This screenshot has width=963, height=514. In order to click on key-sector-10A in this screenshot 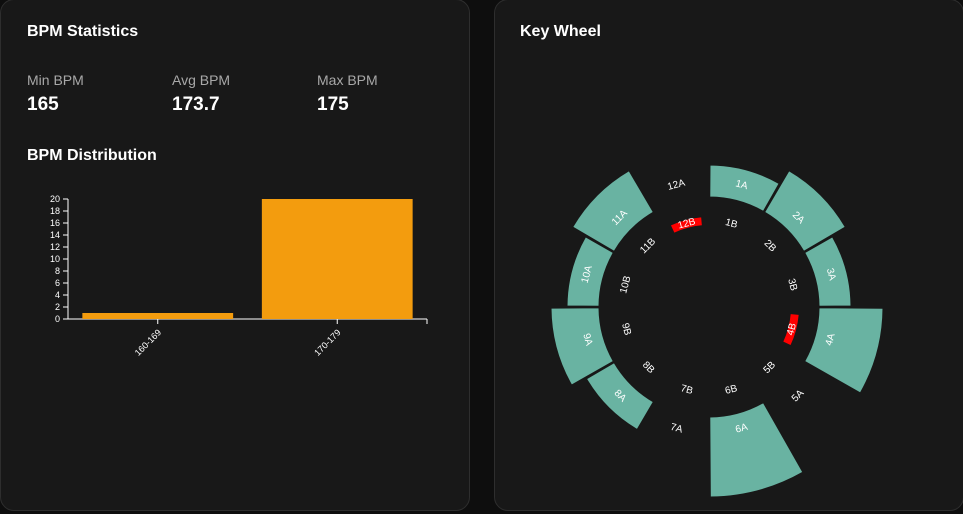, I will do `click(590, 271)`.